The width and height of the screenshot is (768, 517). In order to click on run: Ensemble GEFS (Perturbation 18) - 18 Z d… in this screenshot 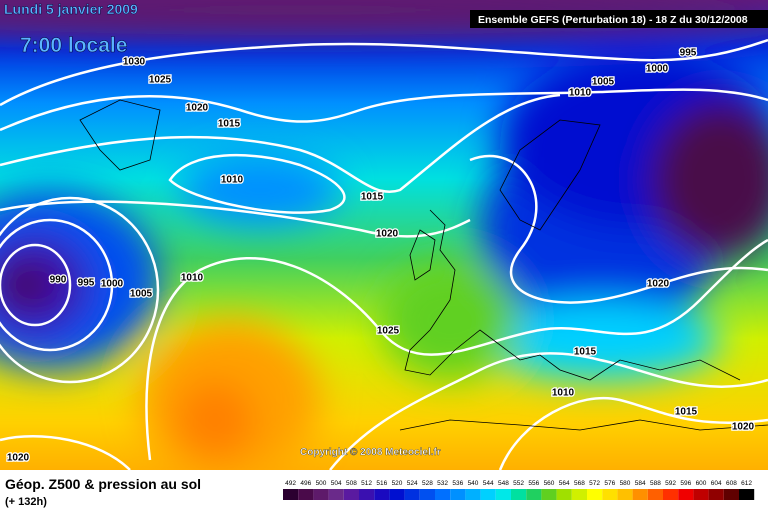, I will do `click(613, 20)`.